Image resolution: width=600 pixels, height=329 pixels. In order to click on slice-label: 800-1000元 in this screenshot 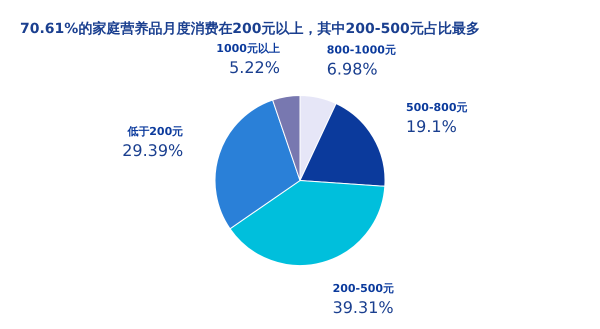, I will do `click(361, 49)`.